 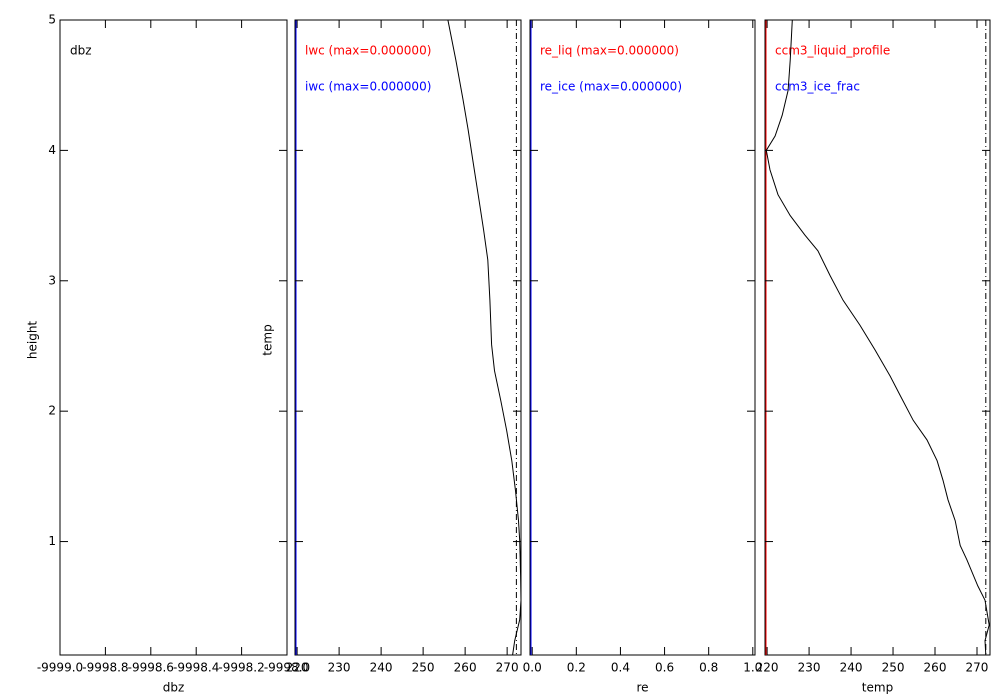 I want to click on panel-label: ccm3_liquid_profile, so click(x=832, y=51).